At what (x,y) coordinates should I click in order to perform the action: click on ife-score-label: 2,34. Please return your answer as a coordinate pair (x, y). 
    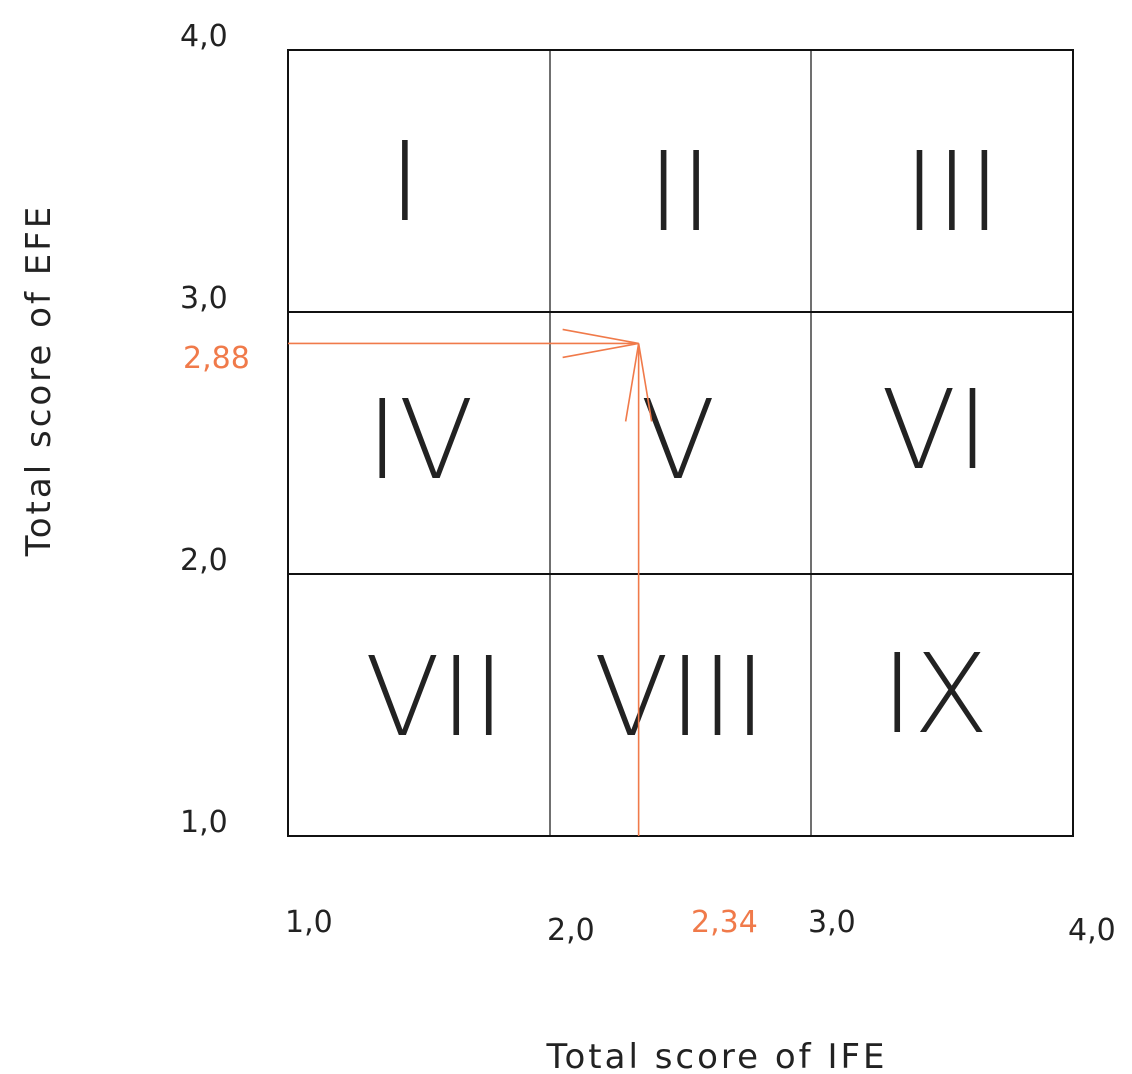
    Looking at the image, I should click on (724, 922).